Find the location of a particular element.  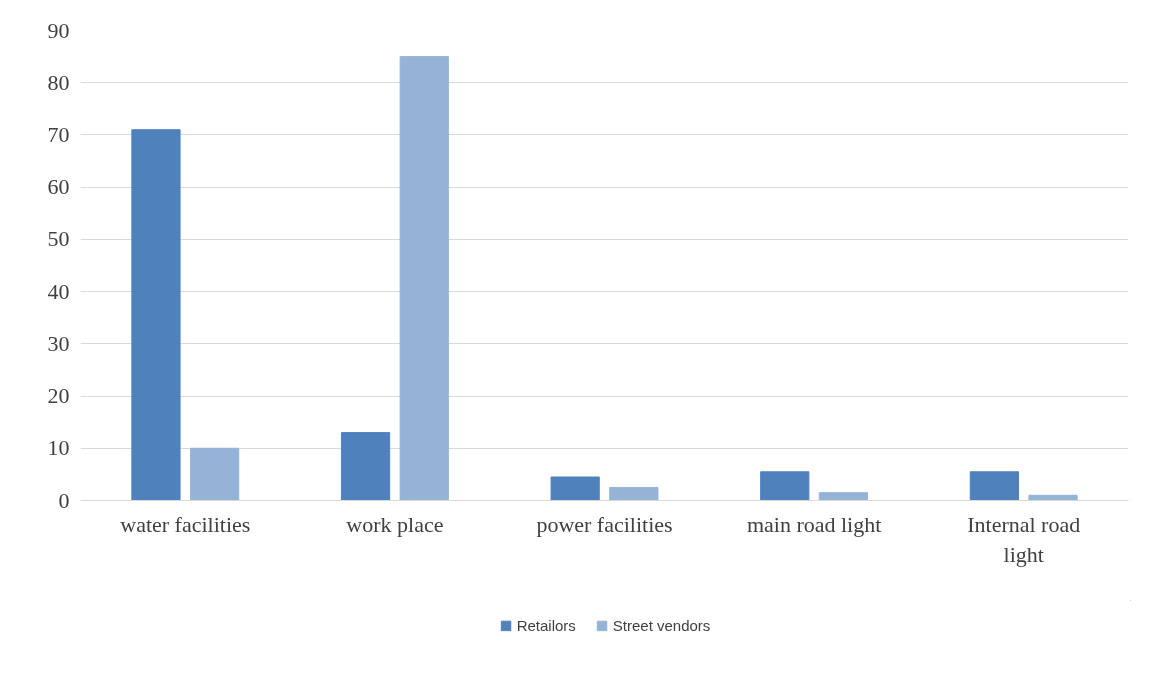

x-tick-label: Internal road light is located at coordinates (1024, 539).